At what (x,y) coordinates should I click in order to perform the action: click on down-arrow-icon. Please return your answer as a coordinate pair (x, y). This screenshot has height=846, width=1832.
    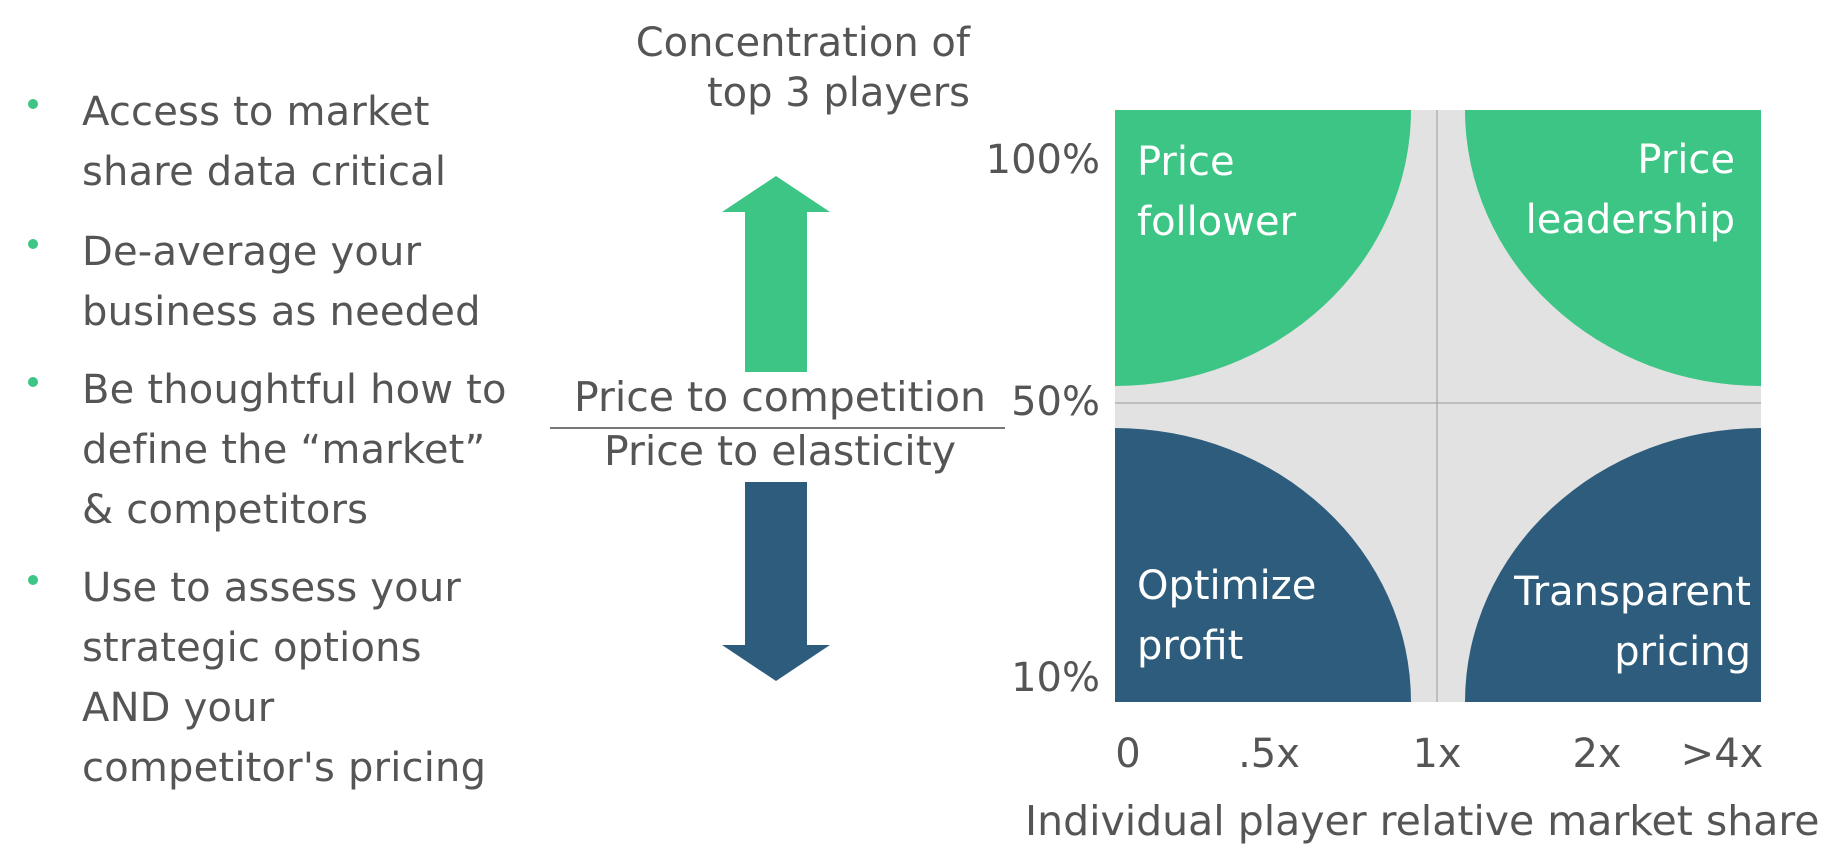
    Looking at the image, I should click on (776, 581).